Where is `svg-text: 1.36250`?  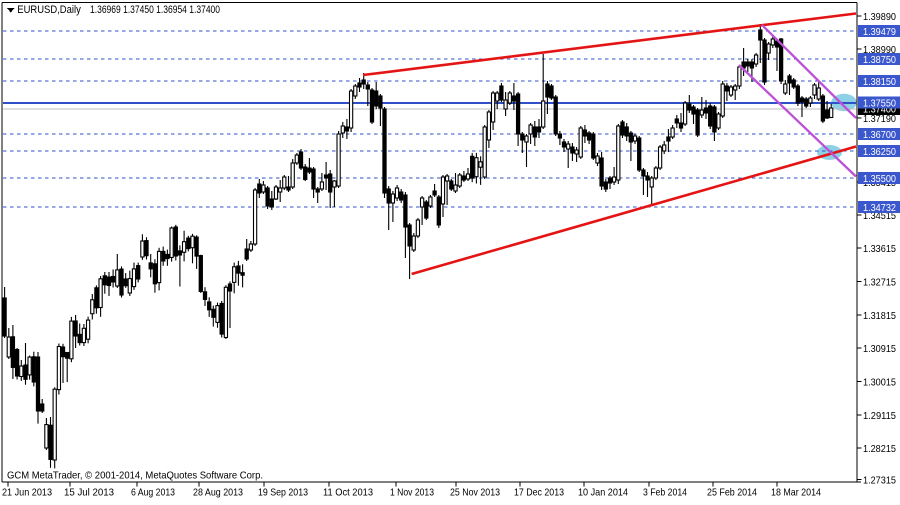
svg-text: 1.36250 is located at coordinates (879, 152).